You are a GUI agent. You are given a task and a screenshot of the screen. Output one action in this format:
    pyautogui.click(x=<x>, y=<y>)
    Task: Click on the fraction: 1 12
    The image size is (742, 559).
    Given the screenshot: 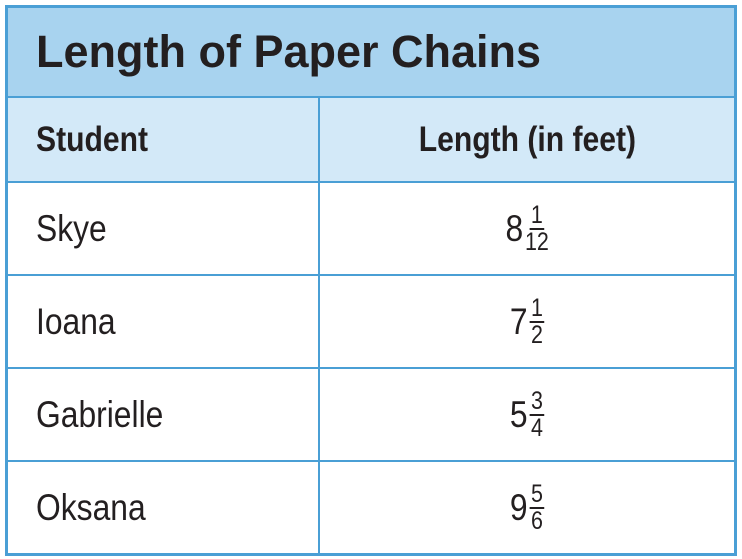 What is the action you would take?
    pyautogui.click(x=536, y=228)
    